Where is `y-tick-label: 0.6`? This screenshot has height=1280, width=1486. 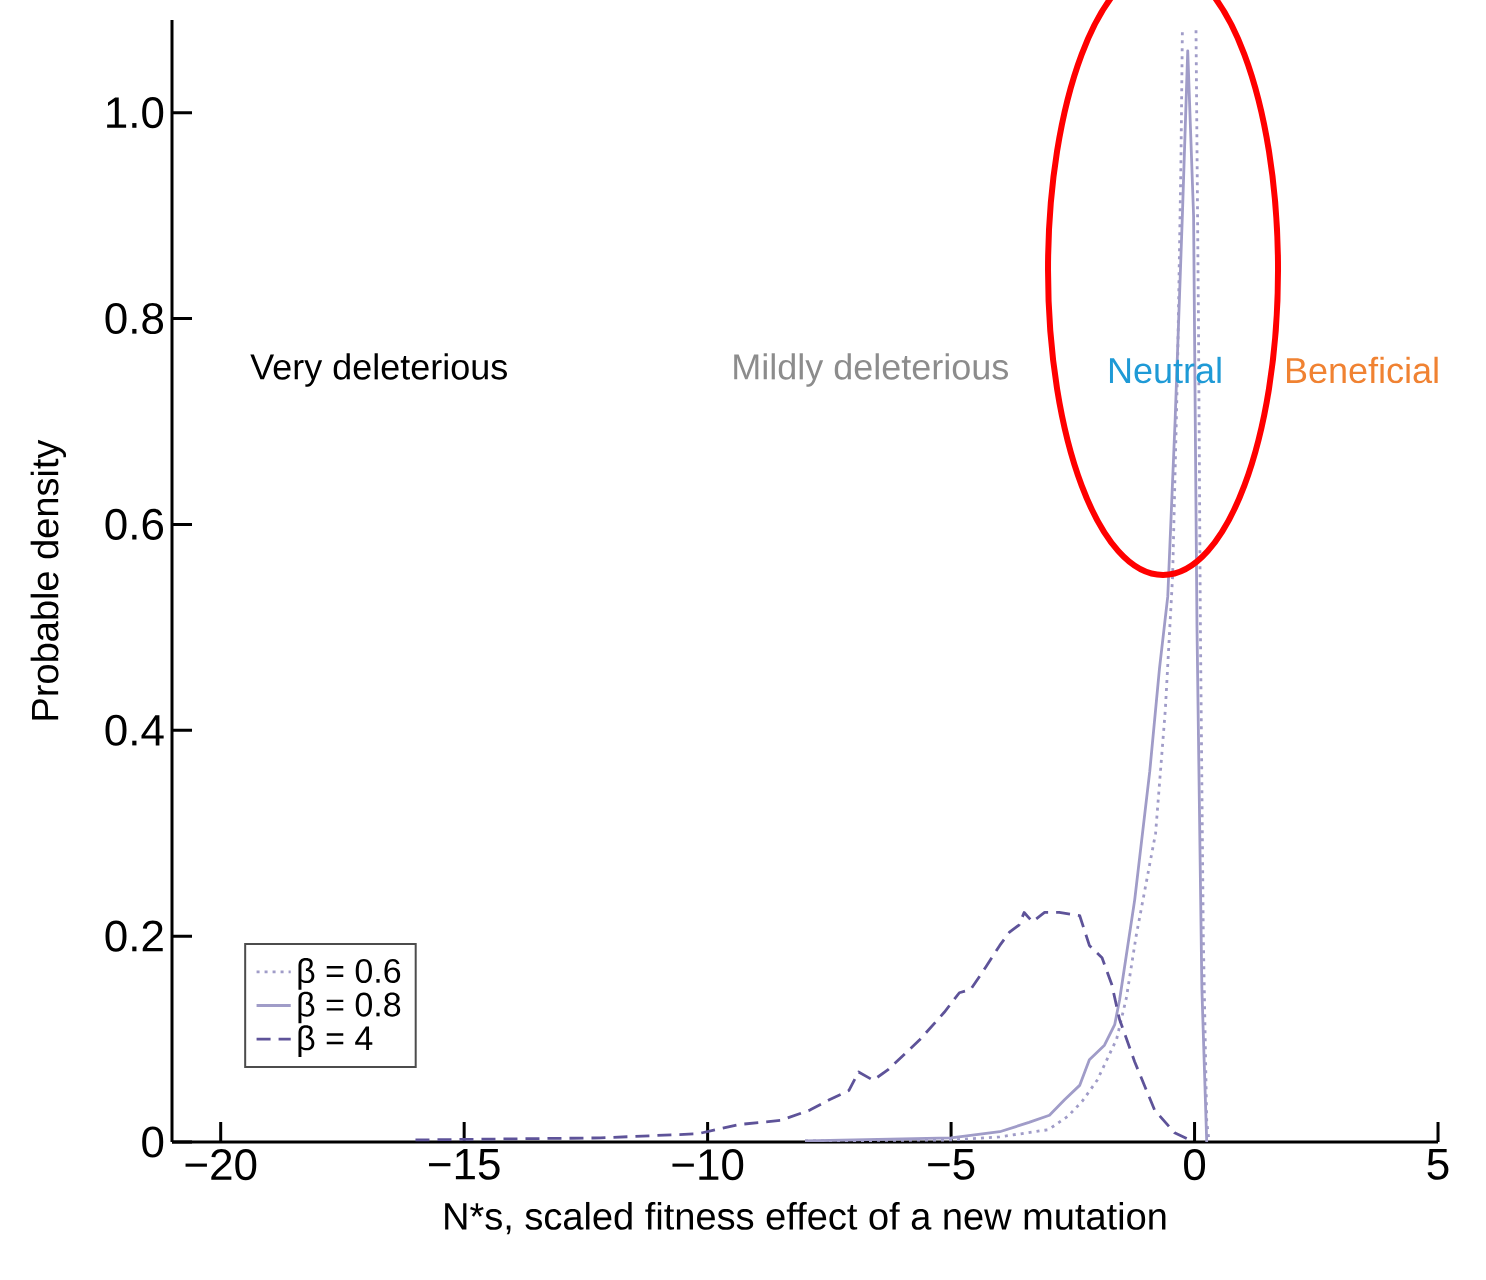
y-tick-label: 0.6 is located at coordinates (134, 524).